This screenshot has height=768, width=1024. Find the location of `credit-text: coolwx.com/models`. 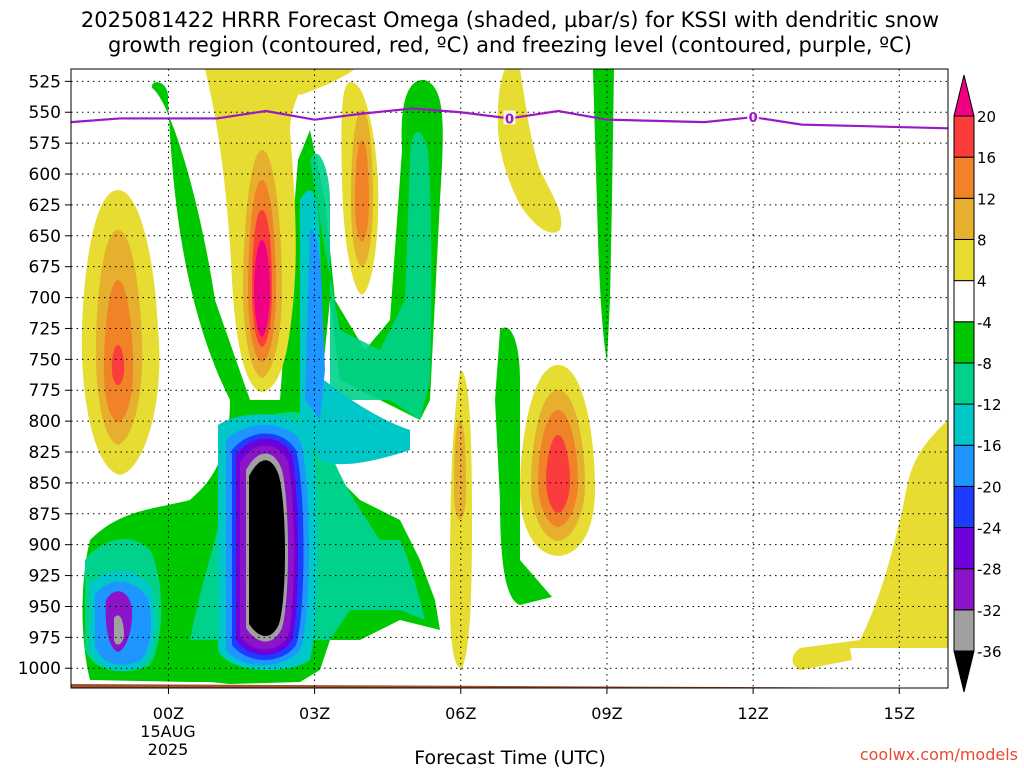

credit-text: coolwx.com/models is located at coordinates (939, 754).